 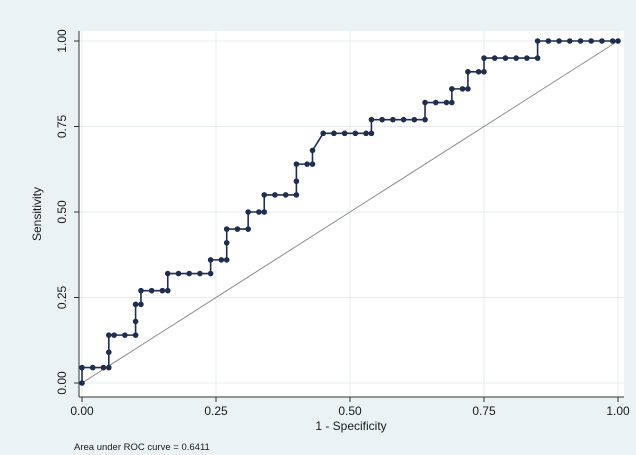 What do you see at coordinates (62, 126) in the screenshot?
I see `y-tick-label: 0.75` at bounding box center [62, 126].